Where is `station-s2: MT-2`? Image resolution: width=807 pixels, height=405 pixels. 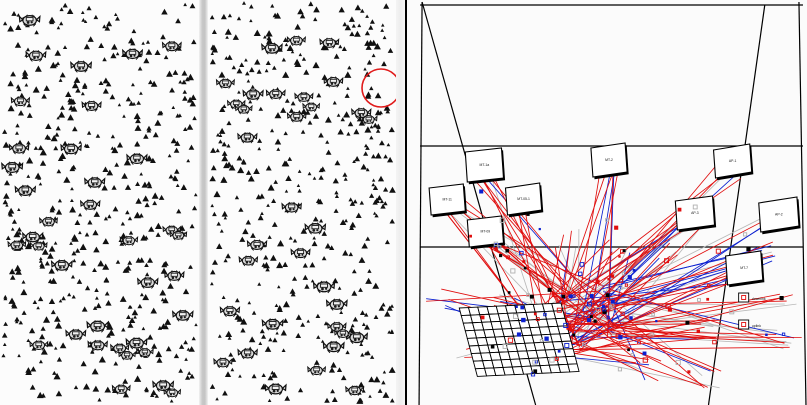
station-s2: MT-2 is located at coordinates (609, 161).